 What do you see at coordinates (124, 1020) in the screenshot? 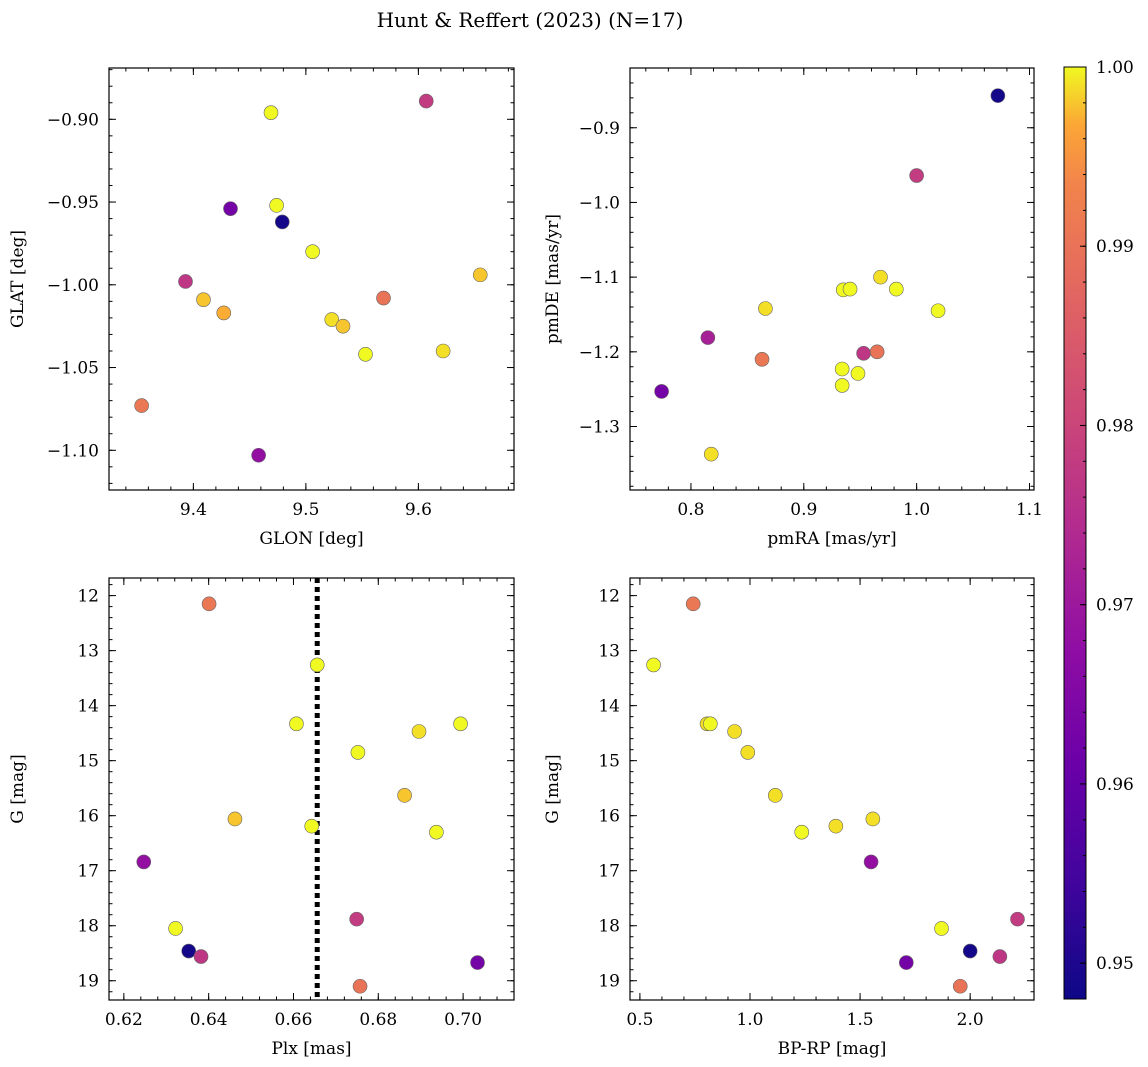
I see `x-tick-label: 0.62` at bounding box center [124, 1020].